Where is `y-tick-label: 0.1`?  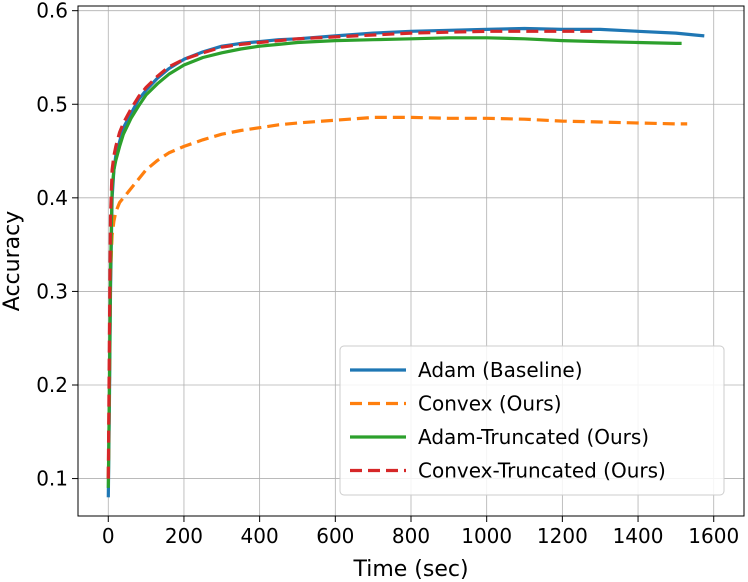 y-tick-label: 0.1 is located at coordinates (52, 479).